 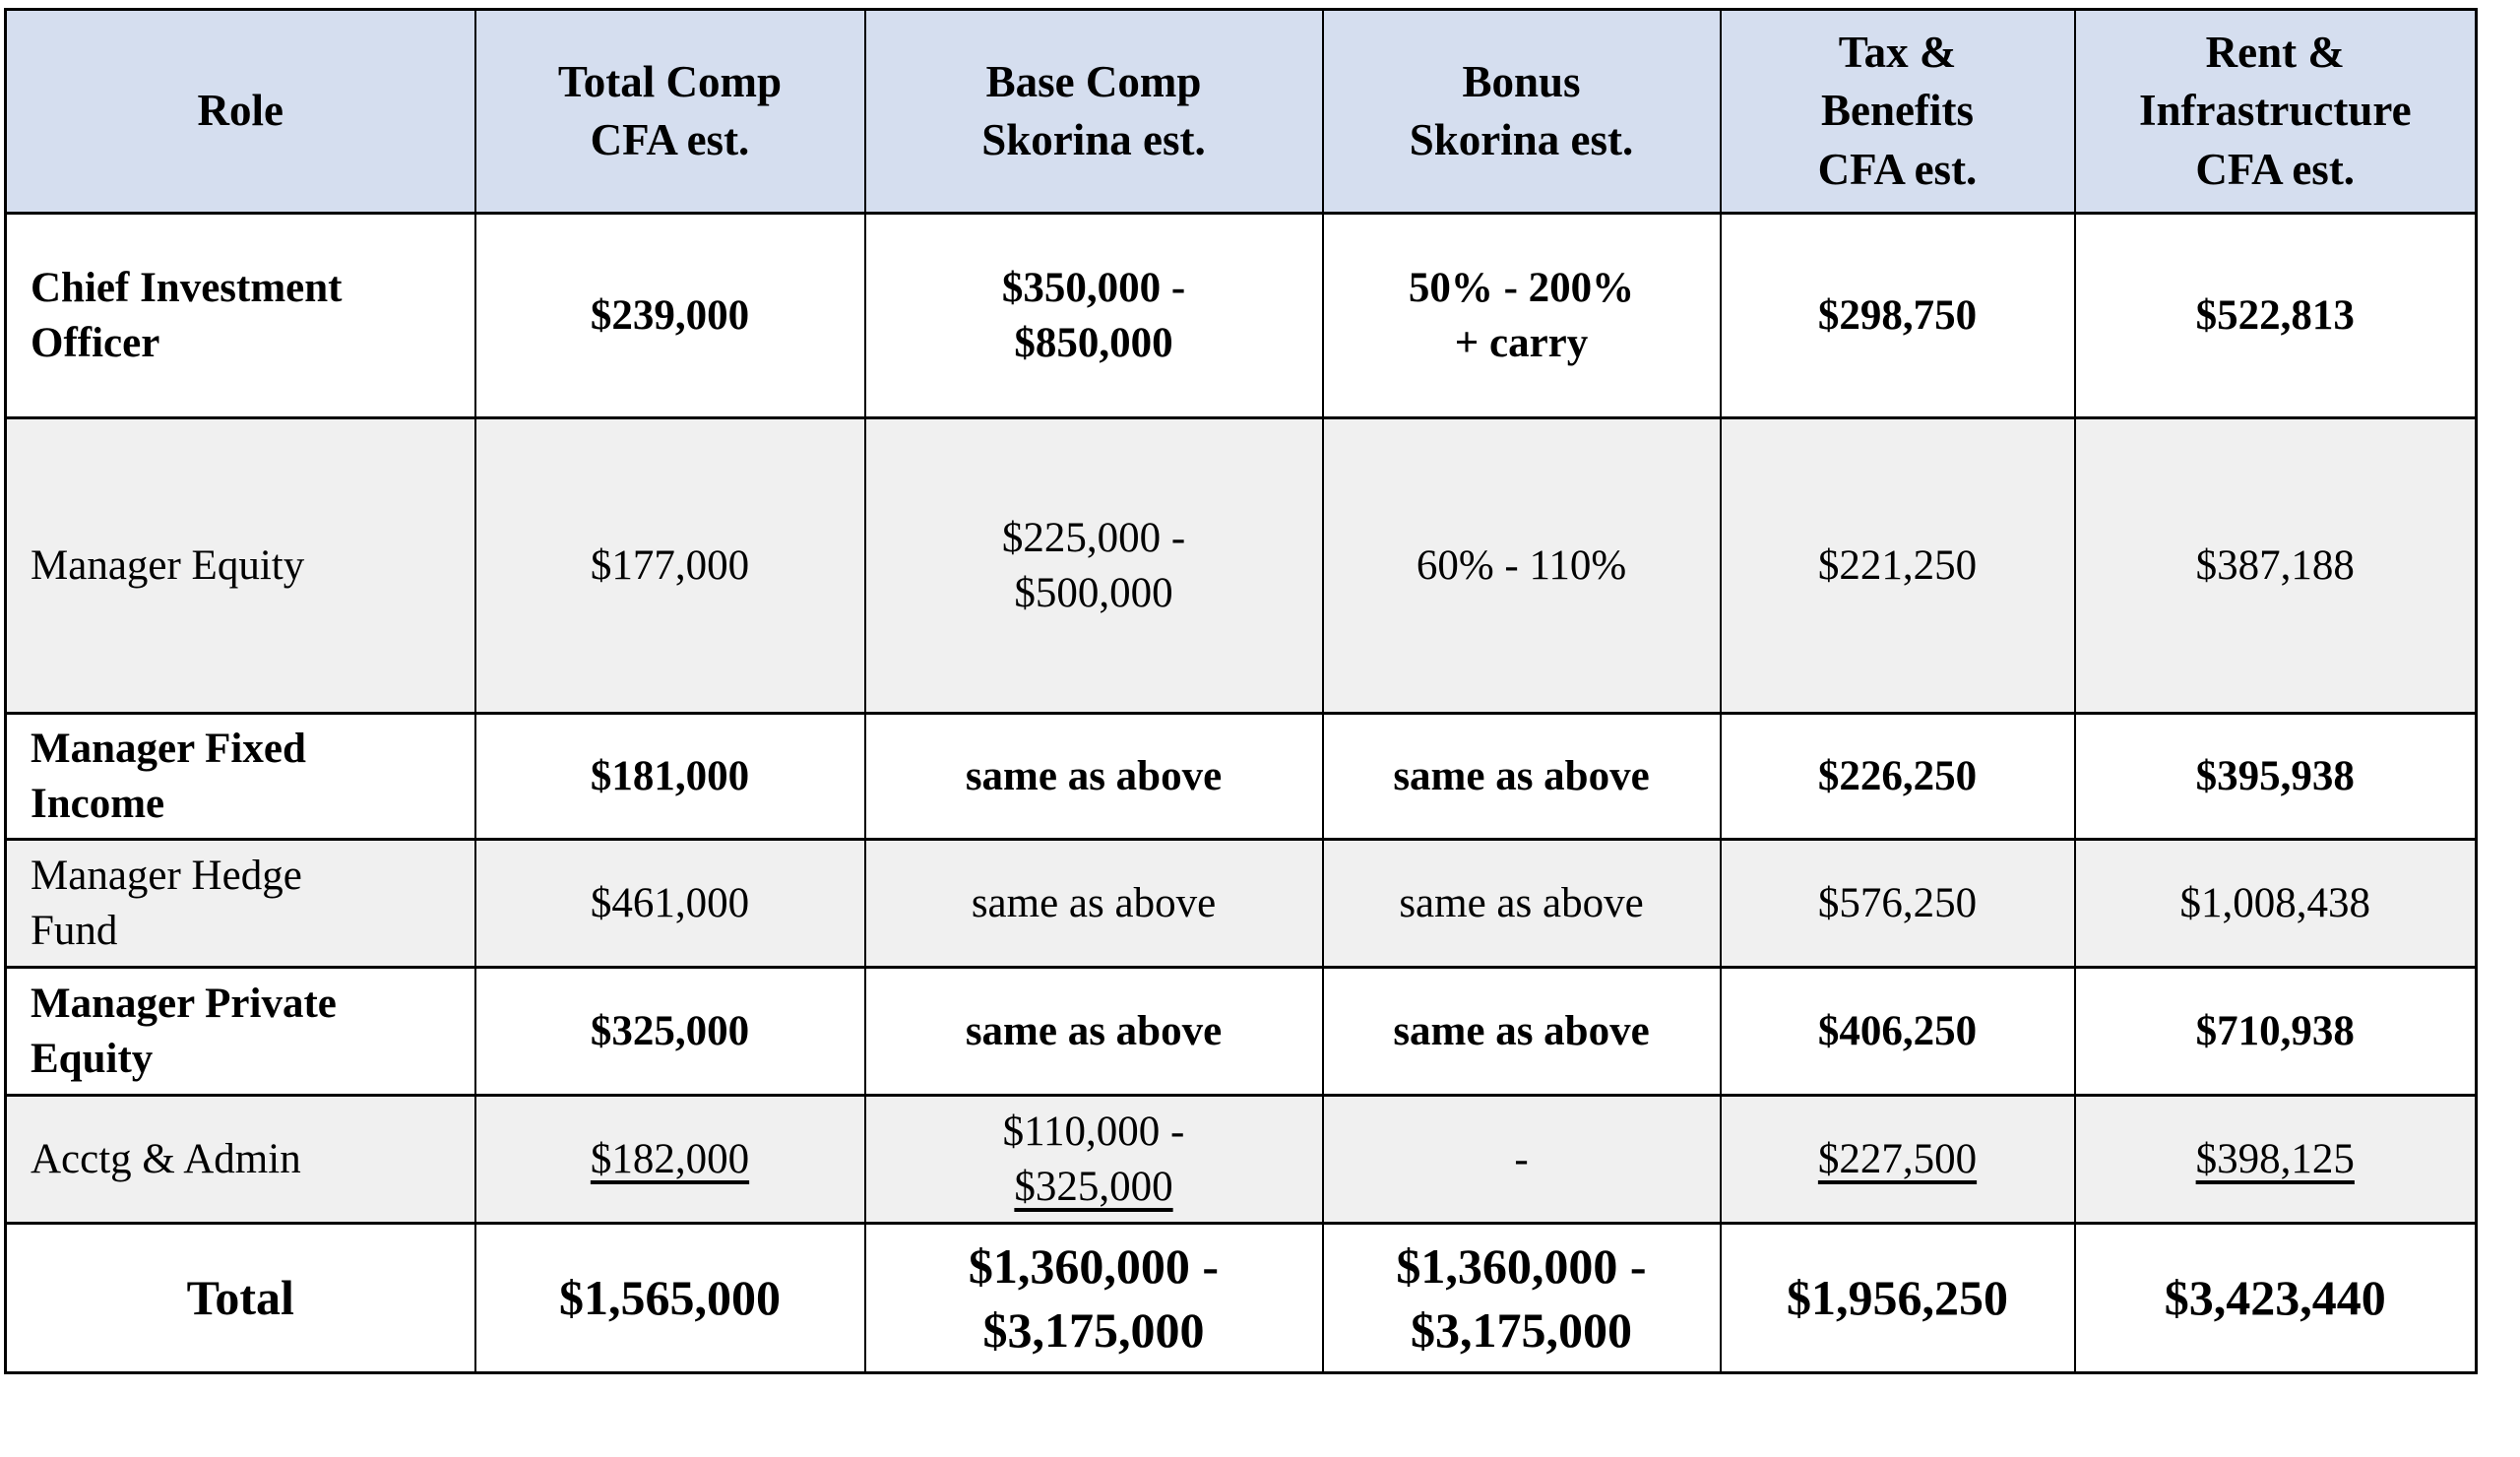 I want to click on cell-text-line: Income, so click(x=98, y=803).